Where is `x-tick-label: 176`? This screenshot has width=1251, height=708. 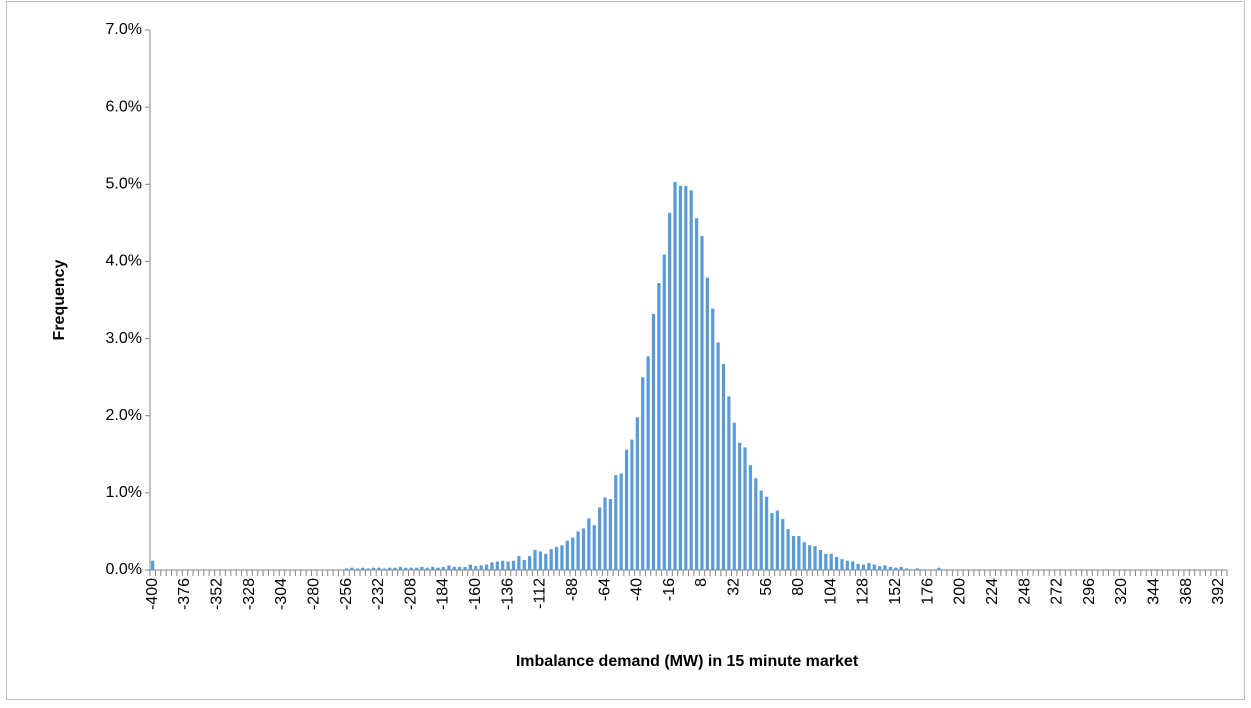
x-tick-label: 176 is located at coordinates (927, 591).